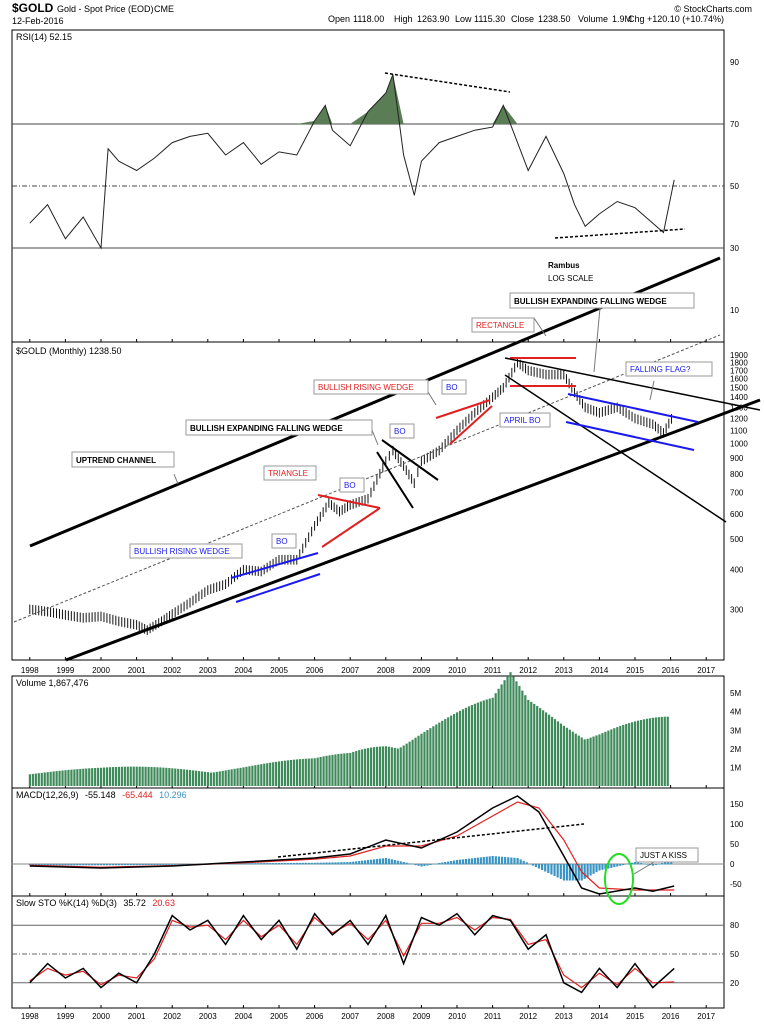  I want to click on red-wedge-box, so click(371, 387).